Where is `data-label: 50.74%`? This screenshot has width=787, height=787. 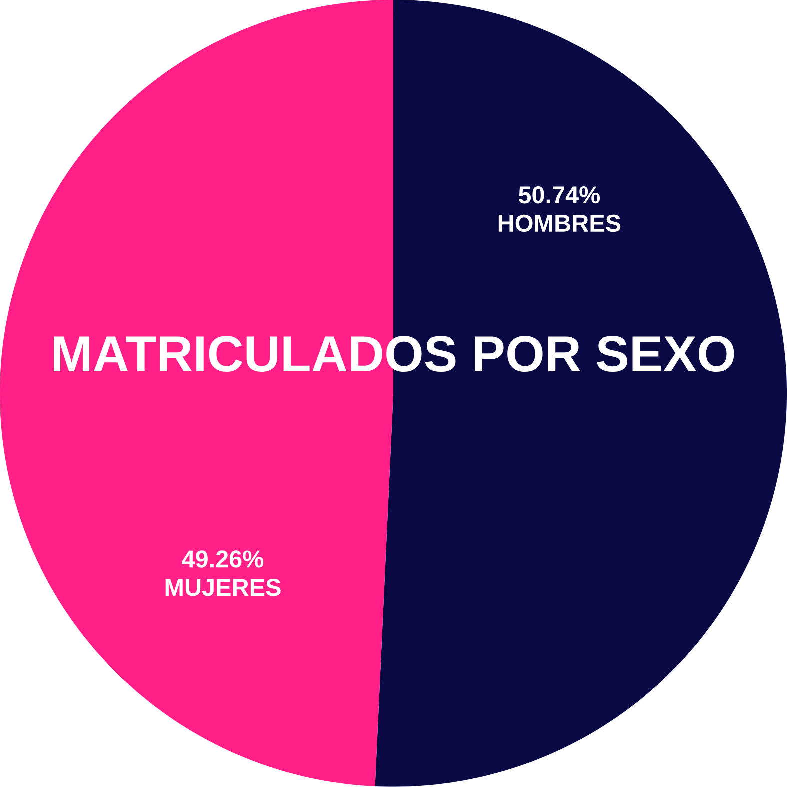
data-label: 50.74% is located at coordinates (559, 195).